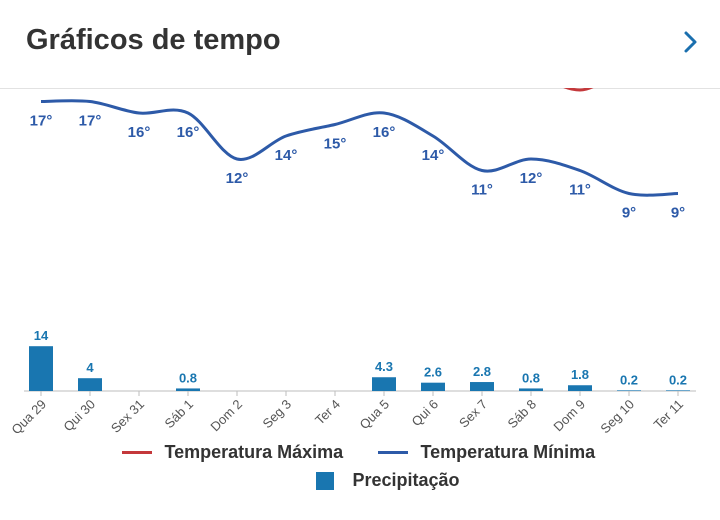  What do you see at coordinates (90, 367) in the screenshot?
I see `precip-label: 4` at bounding box center [90, 367].